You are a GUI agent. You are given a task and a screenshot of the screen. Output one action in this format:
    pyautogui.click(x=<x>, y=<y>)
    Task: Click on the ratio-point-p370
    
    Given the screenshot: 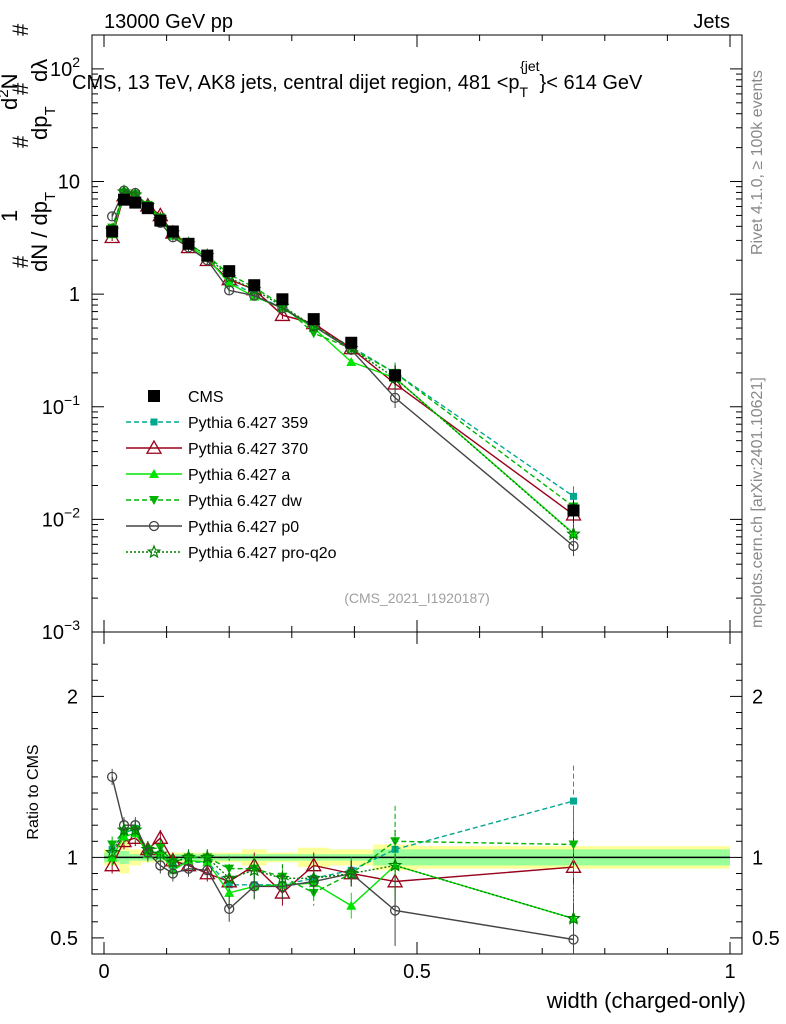 What is the action you would take?
    pyautogui.click(x=112, y=864)
    